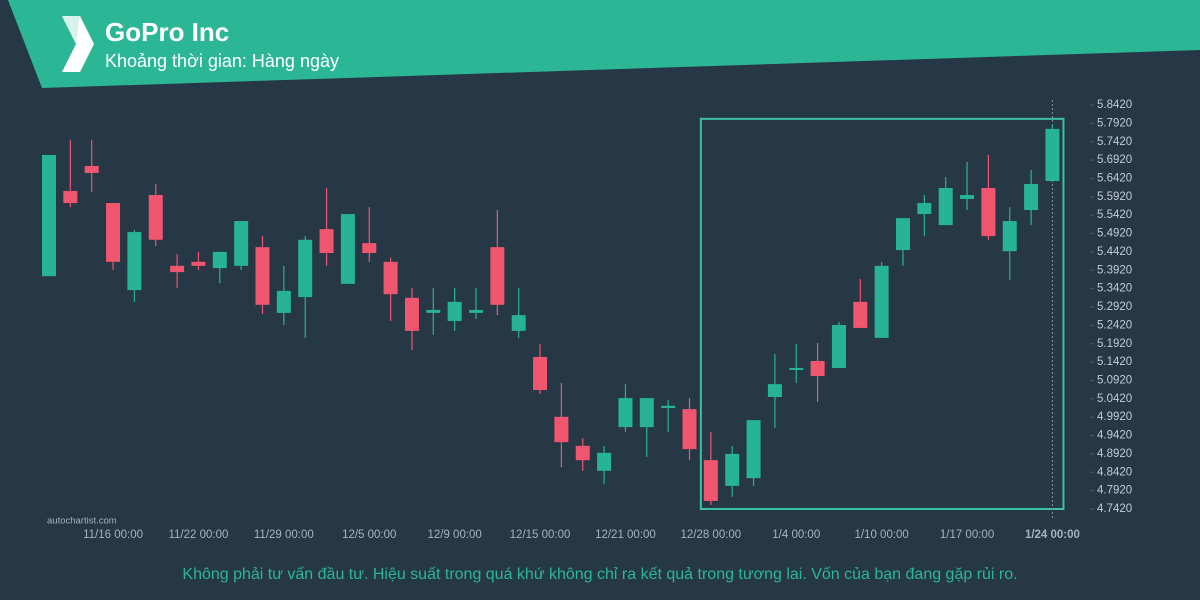 The image size is (1200, 600). I want to click on x-tick-label: 1/10 00:00, so click(881, 535).